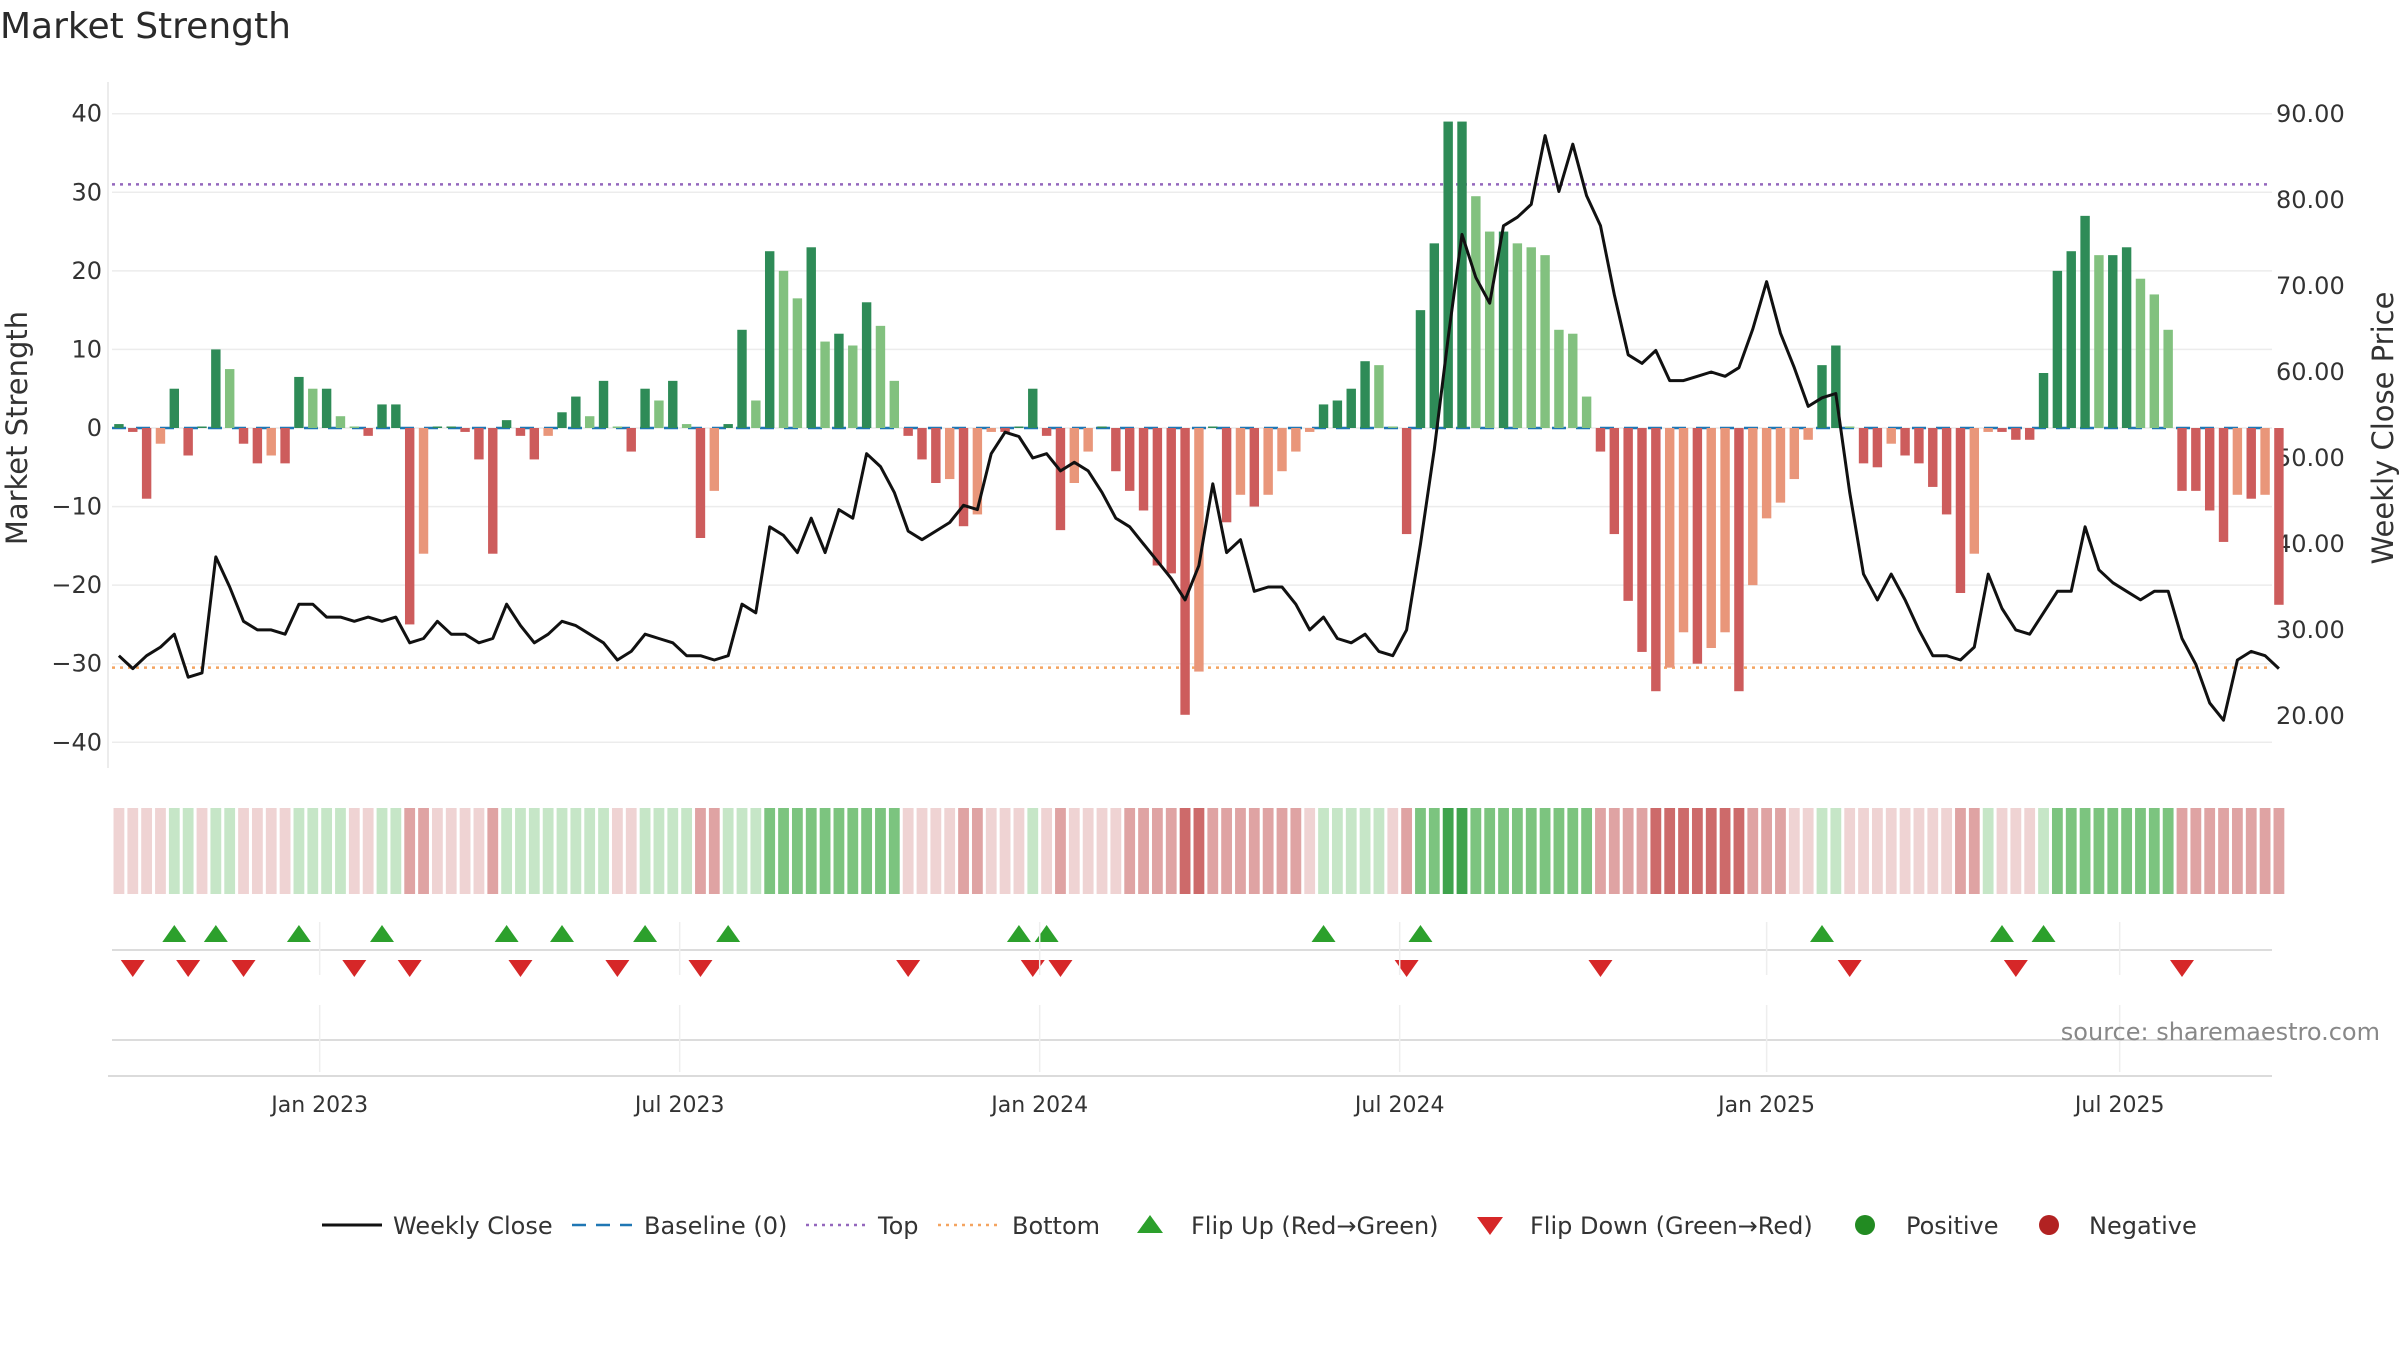  Describe the element at coordinates (2310, 630) in the screenshot. I see `right-tick-label: 30.00` at that location.